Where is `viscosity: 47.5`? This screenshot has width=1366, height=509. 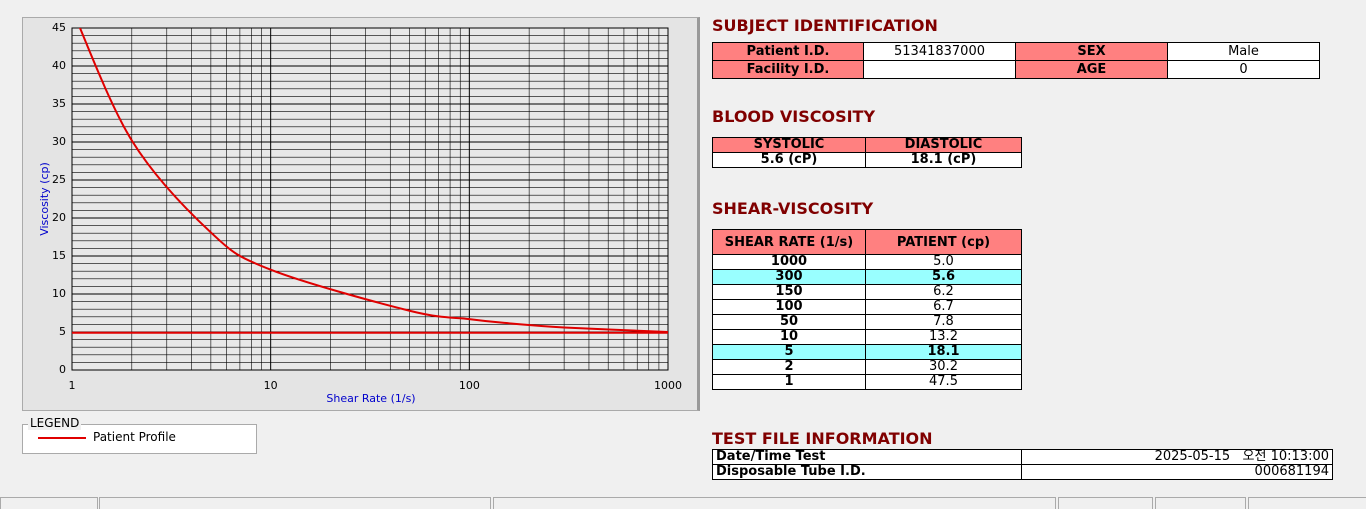 viscosity: 47.5 is located at coordinates (943, 382).